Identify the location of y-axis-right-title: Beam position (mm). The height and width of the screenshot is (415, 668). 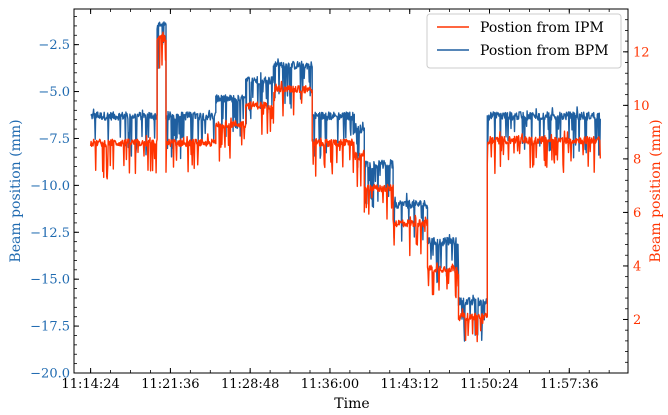
(656, 190).